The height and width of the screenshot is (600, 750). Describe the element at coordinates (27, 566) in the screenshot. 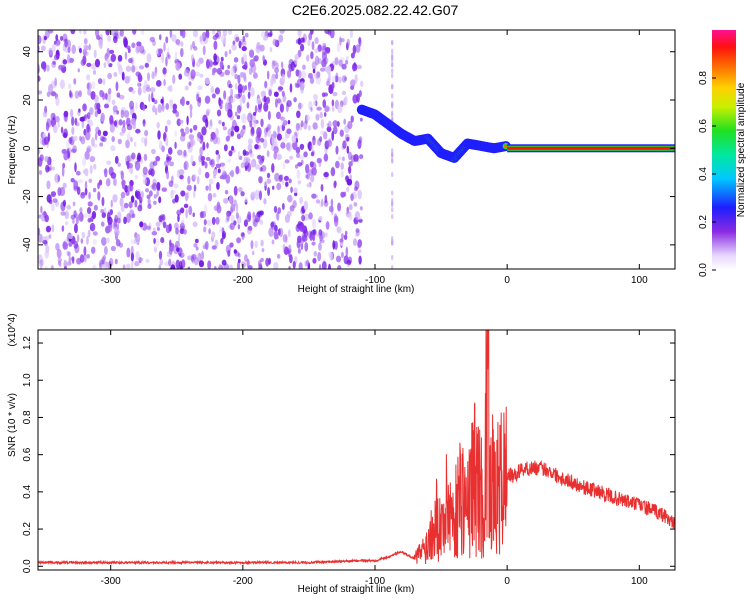

I see `bottom-y-tick-label: 0.0` at that location.